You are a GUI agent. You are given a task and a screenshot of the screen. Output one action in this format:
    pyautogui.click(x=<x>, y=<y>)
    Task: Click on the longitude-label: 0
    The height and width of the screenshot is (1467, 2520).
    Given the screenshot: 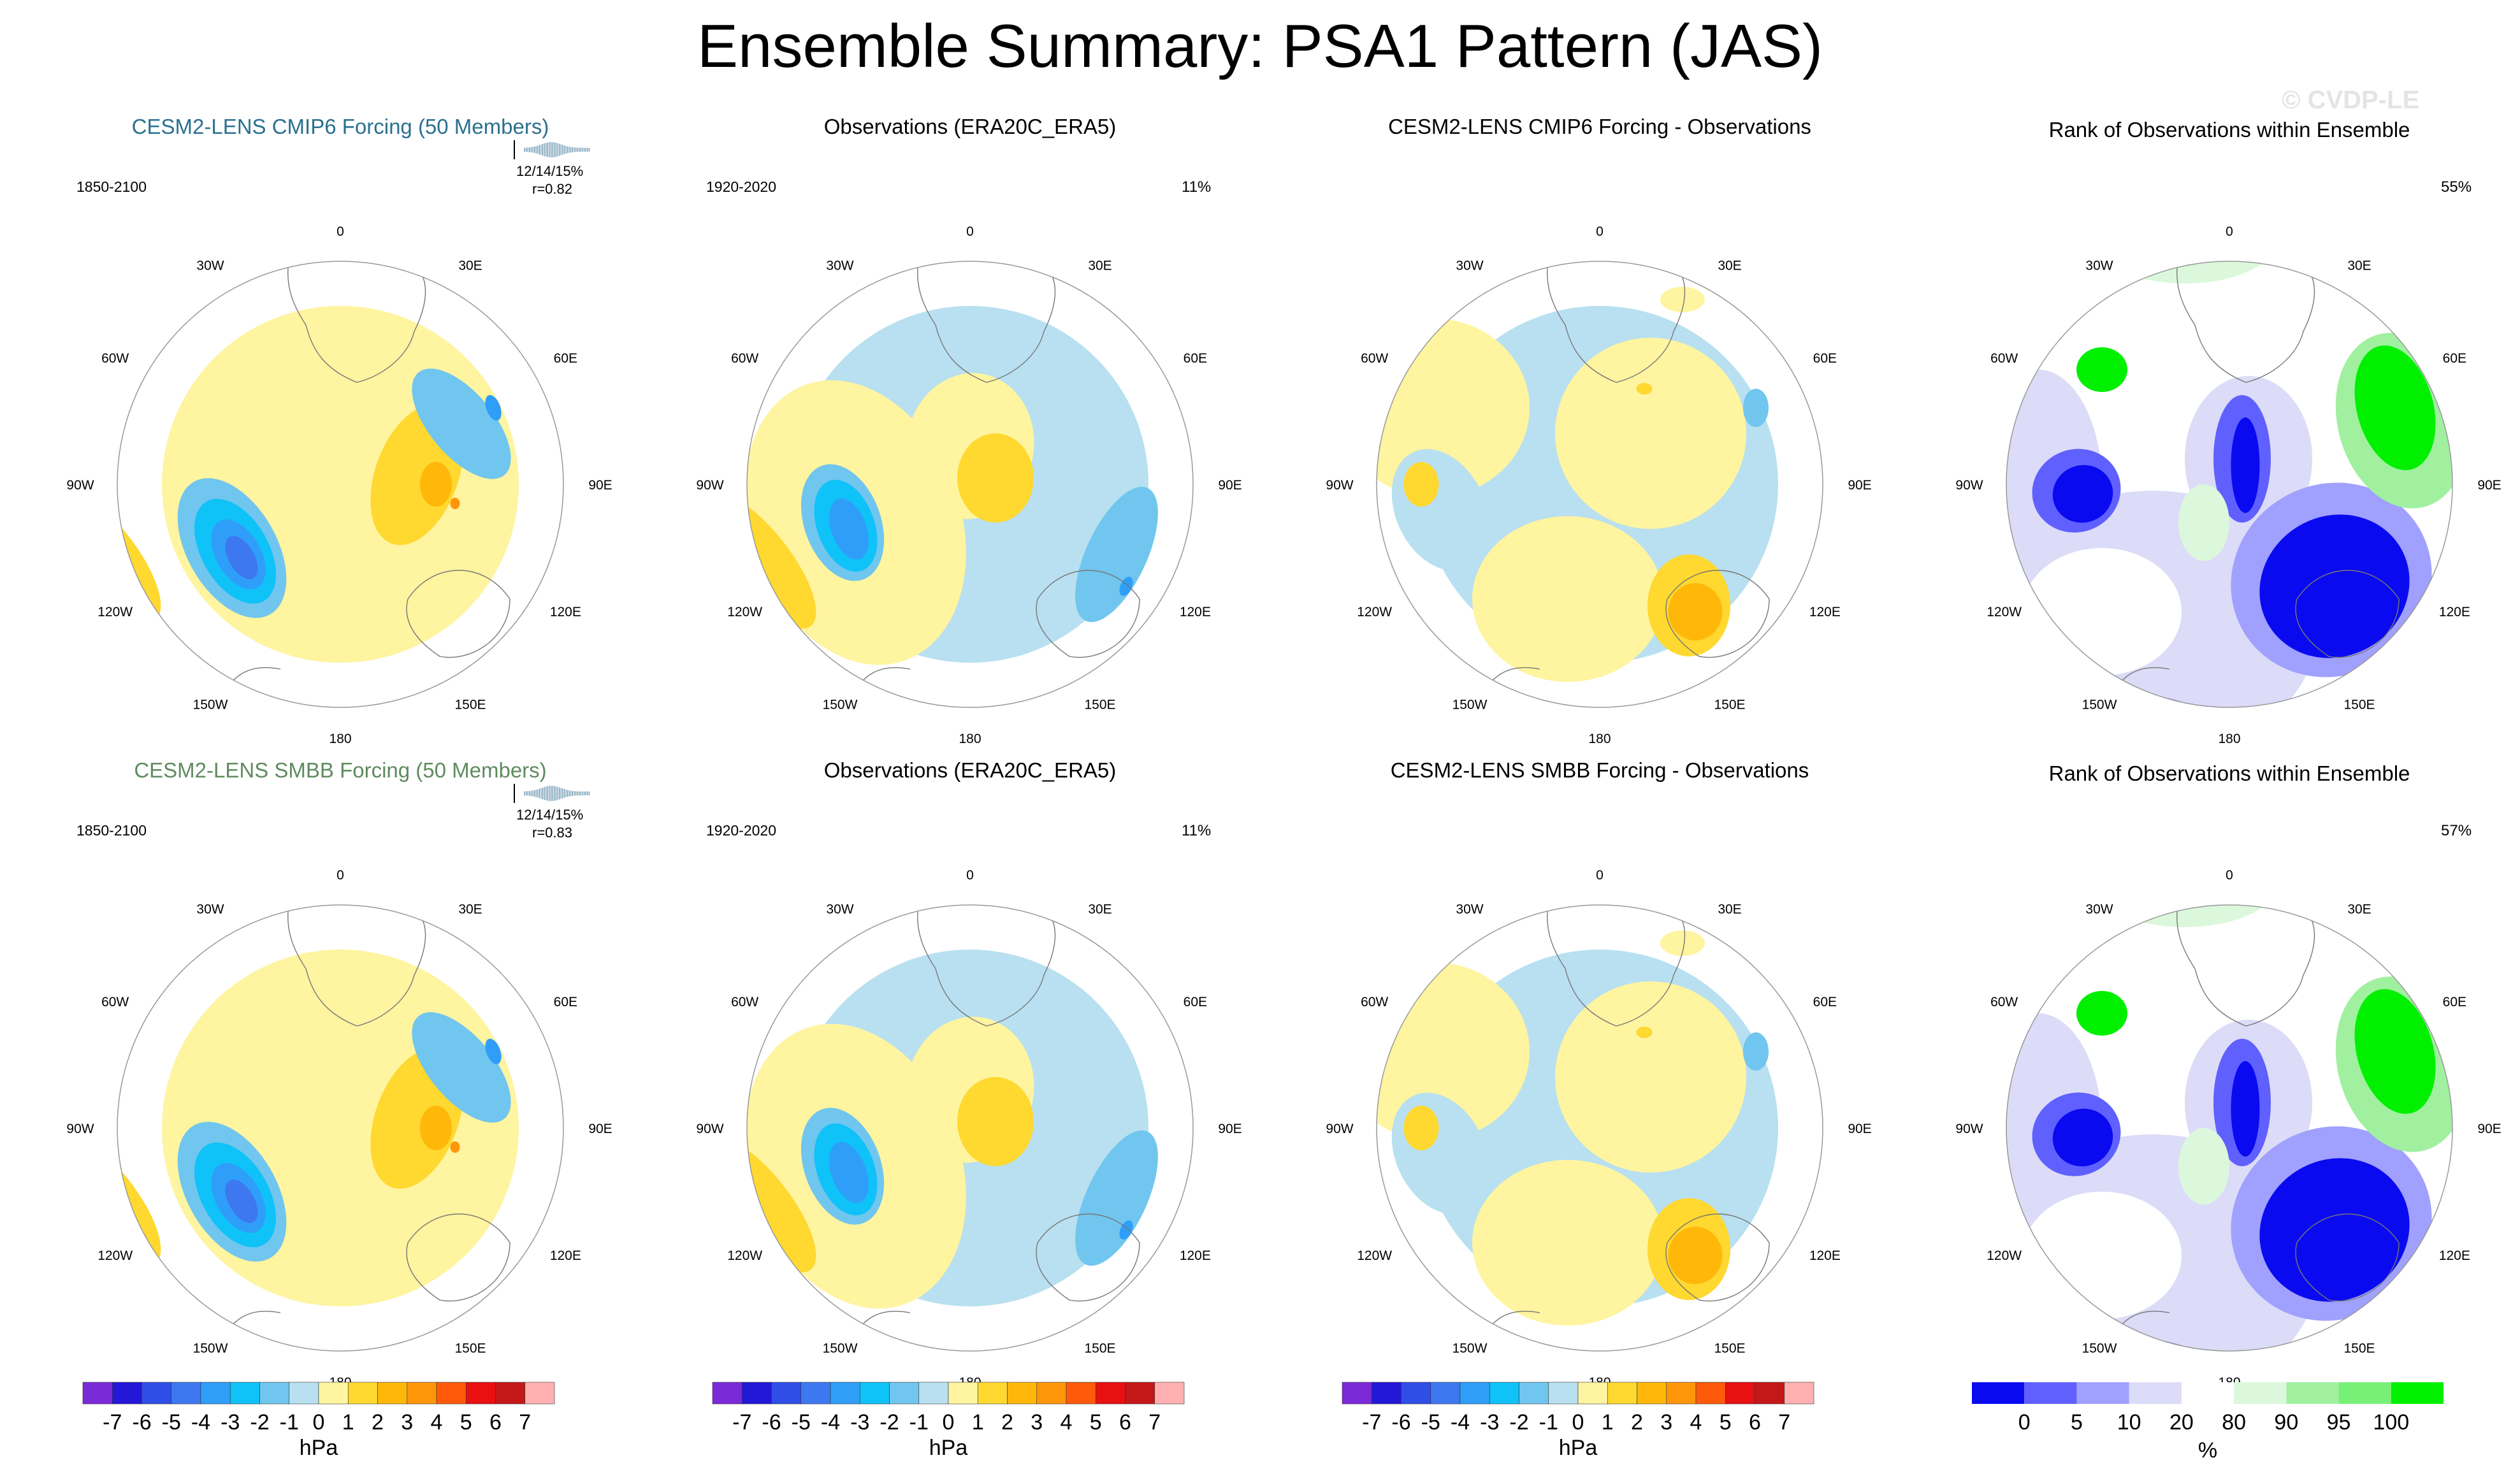 What is the action you would take?
    pyautogui.click(x=2229, y=875)
    